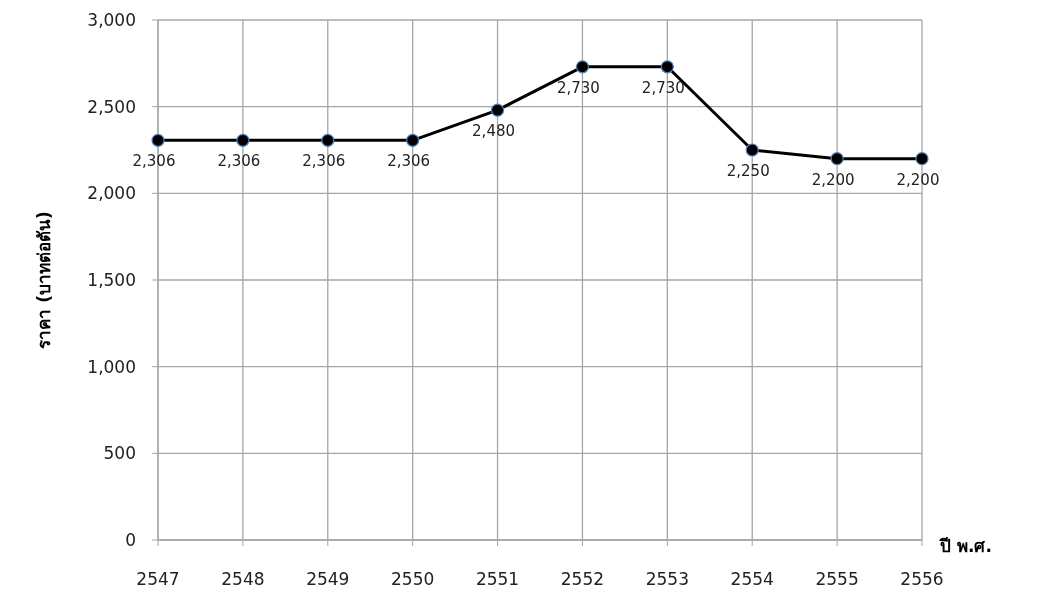  Describe the element at coordinates (922, 579) in the screenshot. I see `x-tick-label: 2556` at that location.